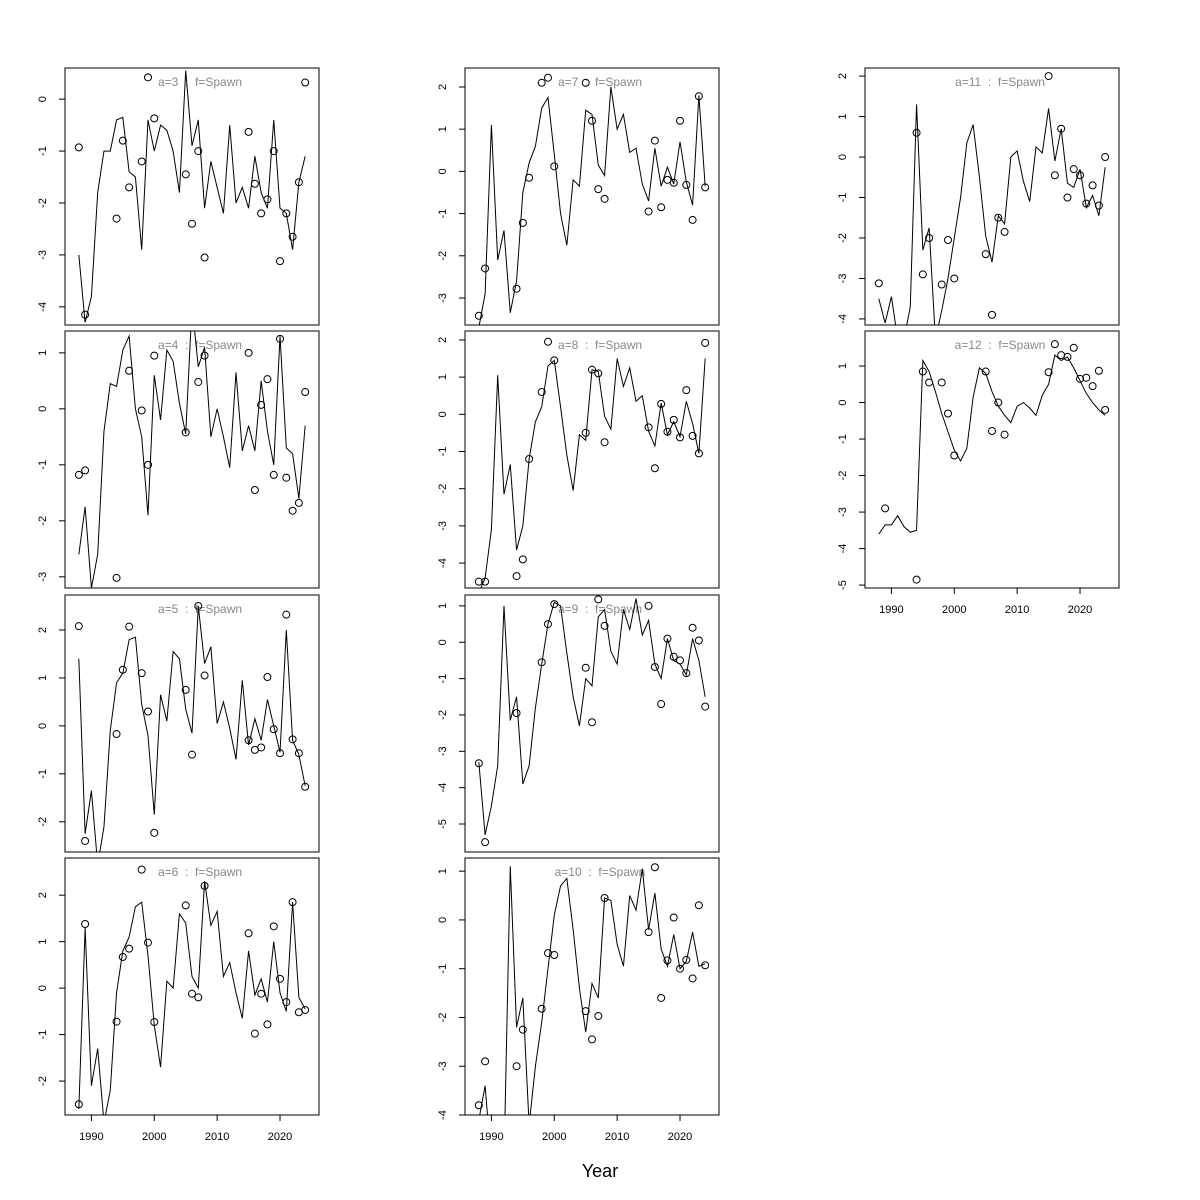  I want to click on panel-title: a=4 : f=Spawn, so click(200, 345).